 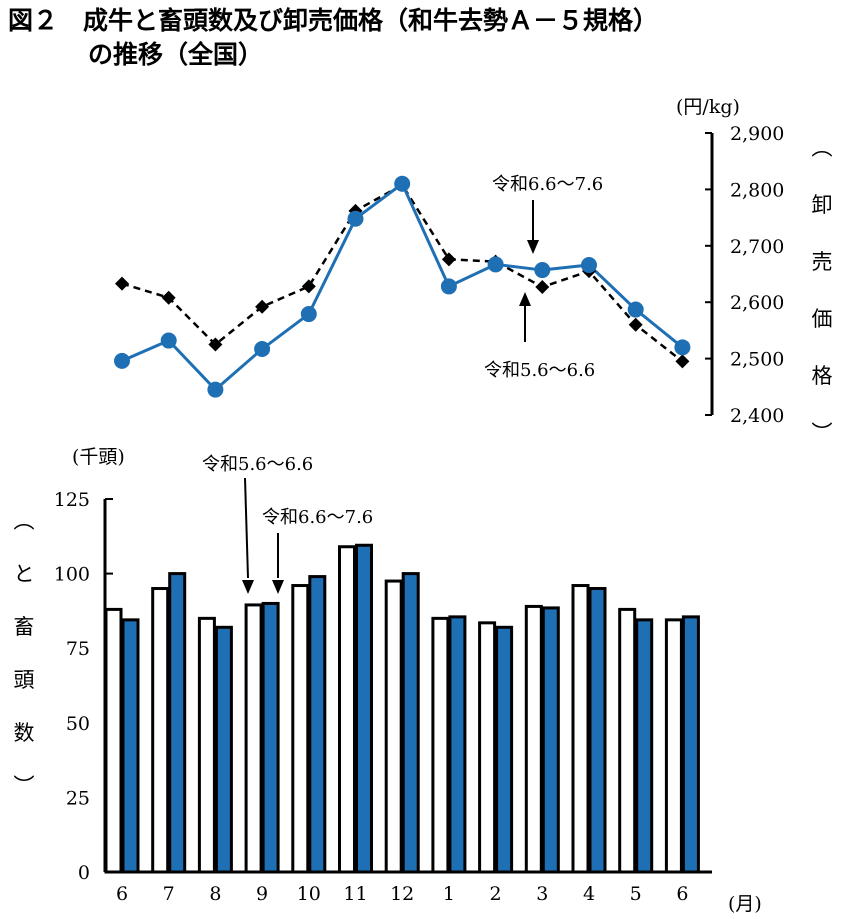 I want to click on count-axis-title-char: ︶, so click(x=24, y=786).